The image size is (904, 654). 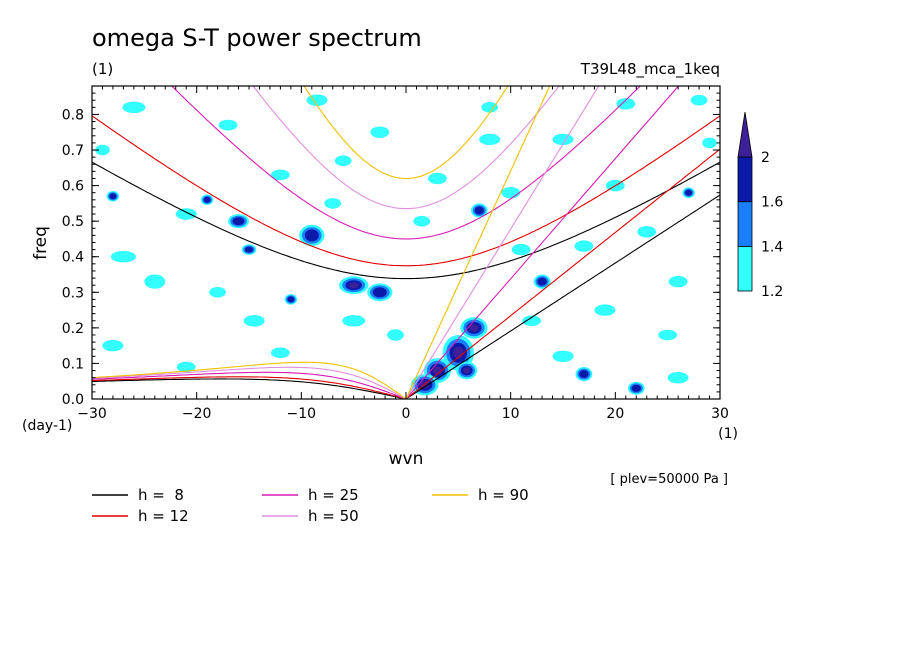 I want to click on colorbar: 1.2 1.4 1.6 2, so click(x=760, y=205).